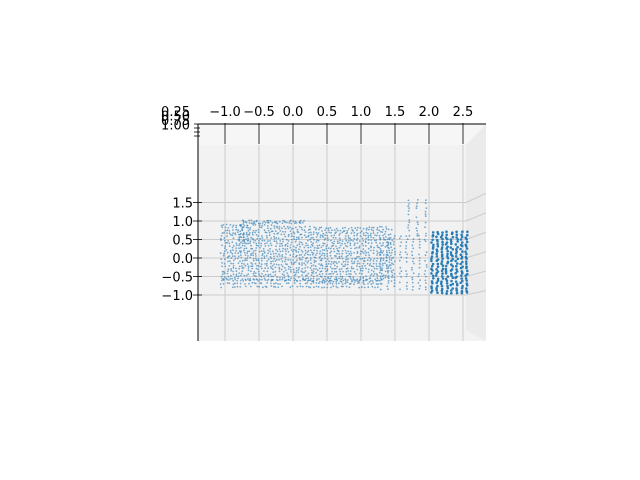 Image resolution: width=640 pixels, height=480 pixels. What do you see at coordinates (175, 126) in the screenshot?
I see `depth-tick-label: 1.00` at bounding box center [175, 126].